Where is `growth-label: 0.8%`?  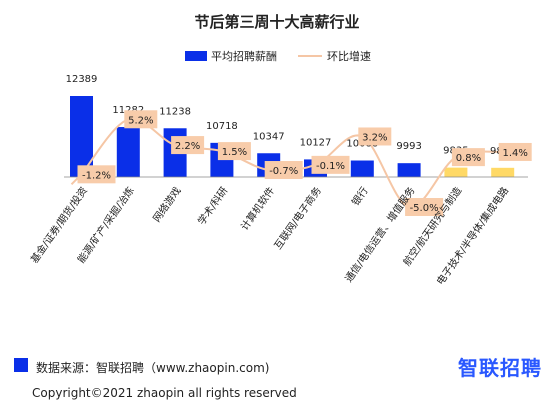 growth-label: 0.8% is located at coordinates (468, 158).